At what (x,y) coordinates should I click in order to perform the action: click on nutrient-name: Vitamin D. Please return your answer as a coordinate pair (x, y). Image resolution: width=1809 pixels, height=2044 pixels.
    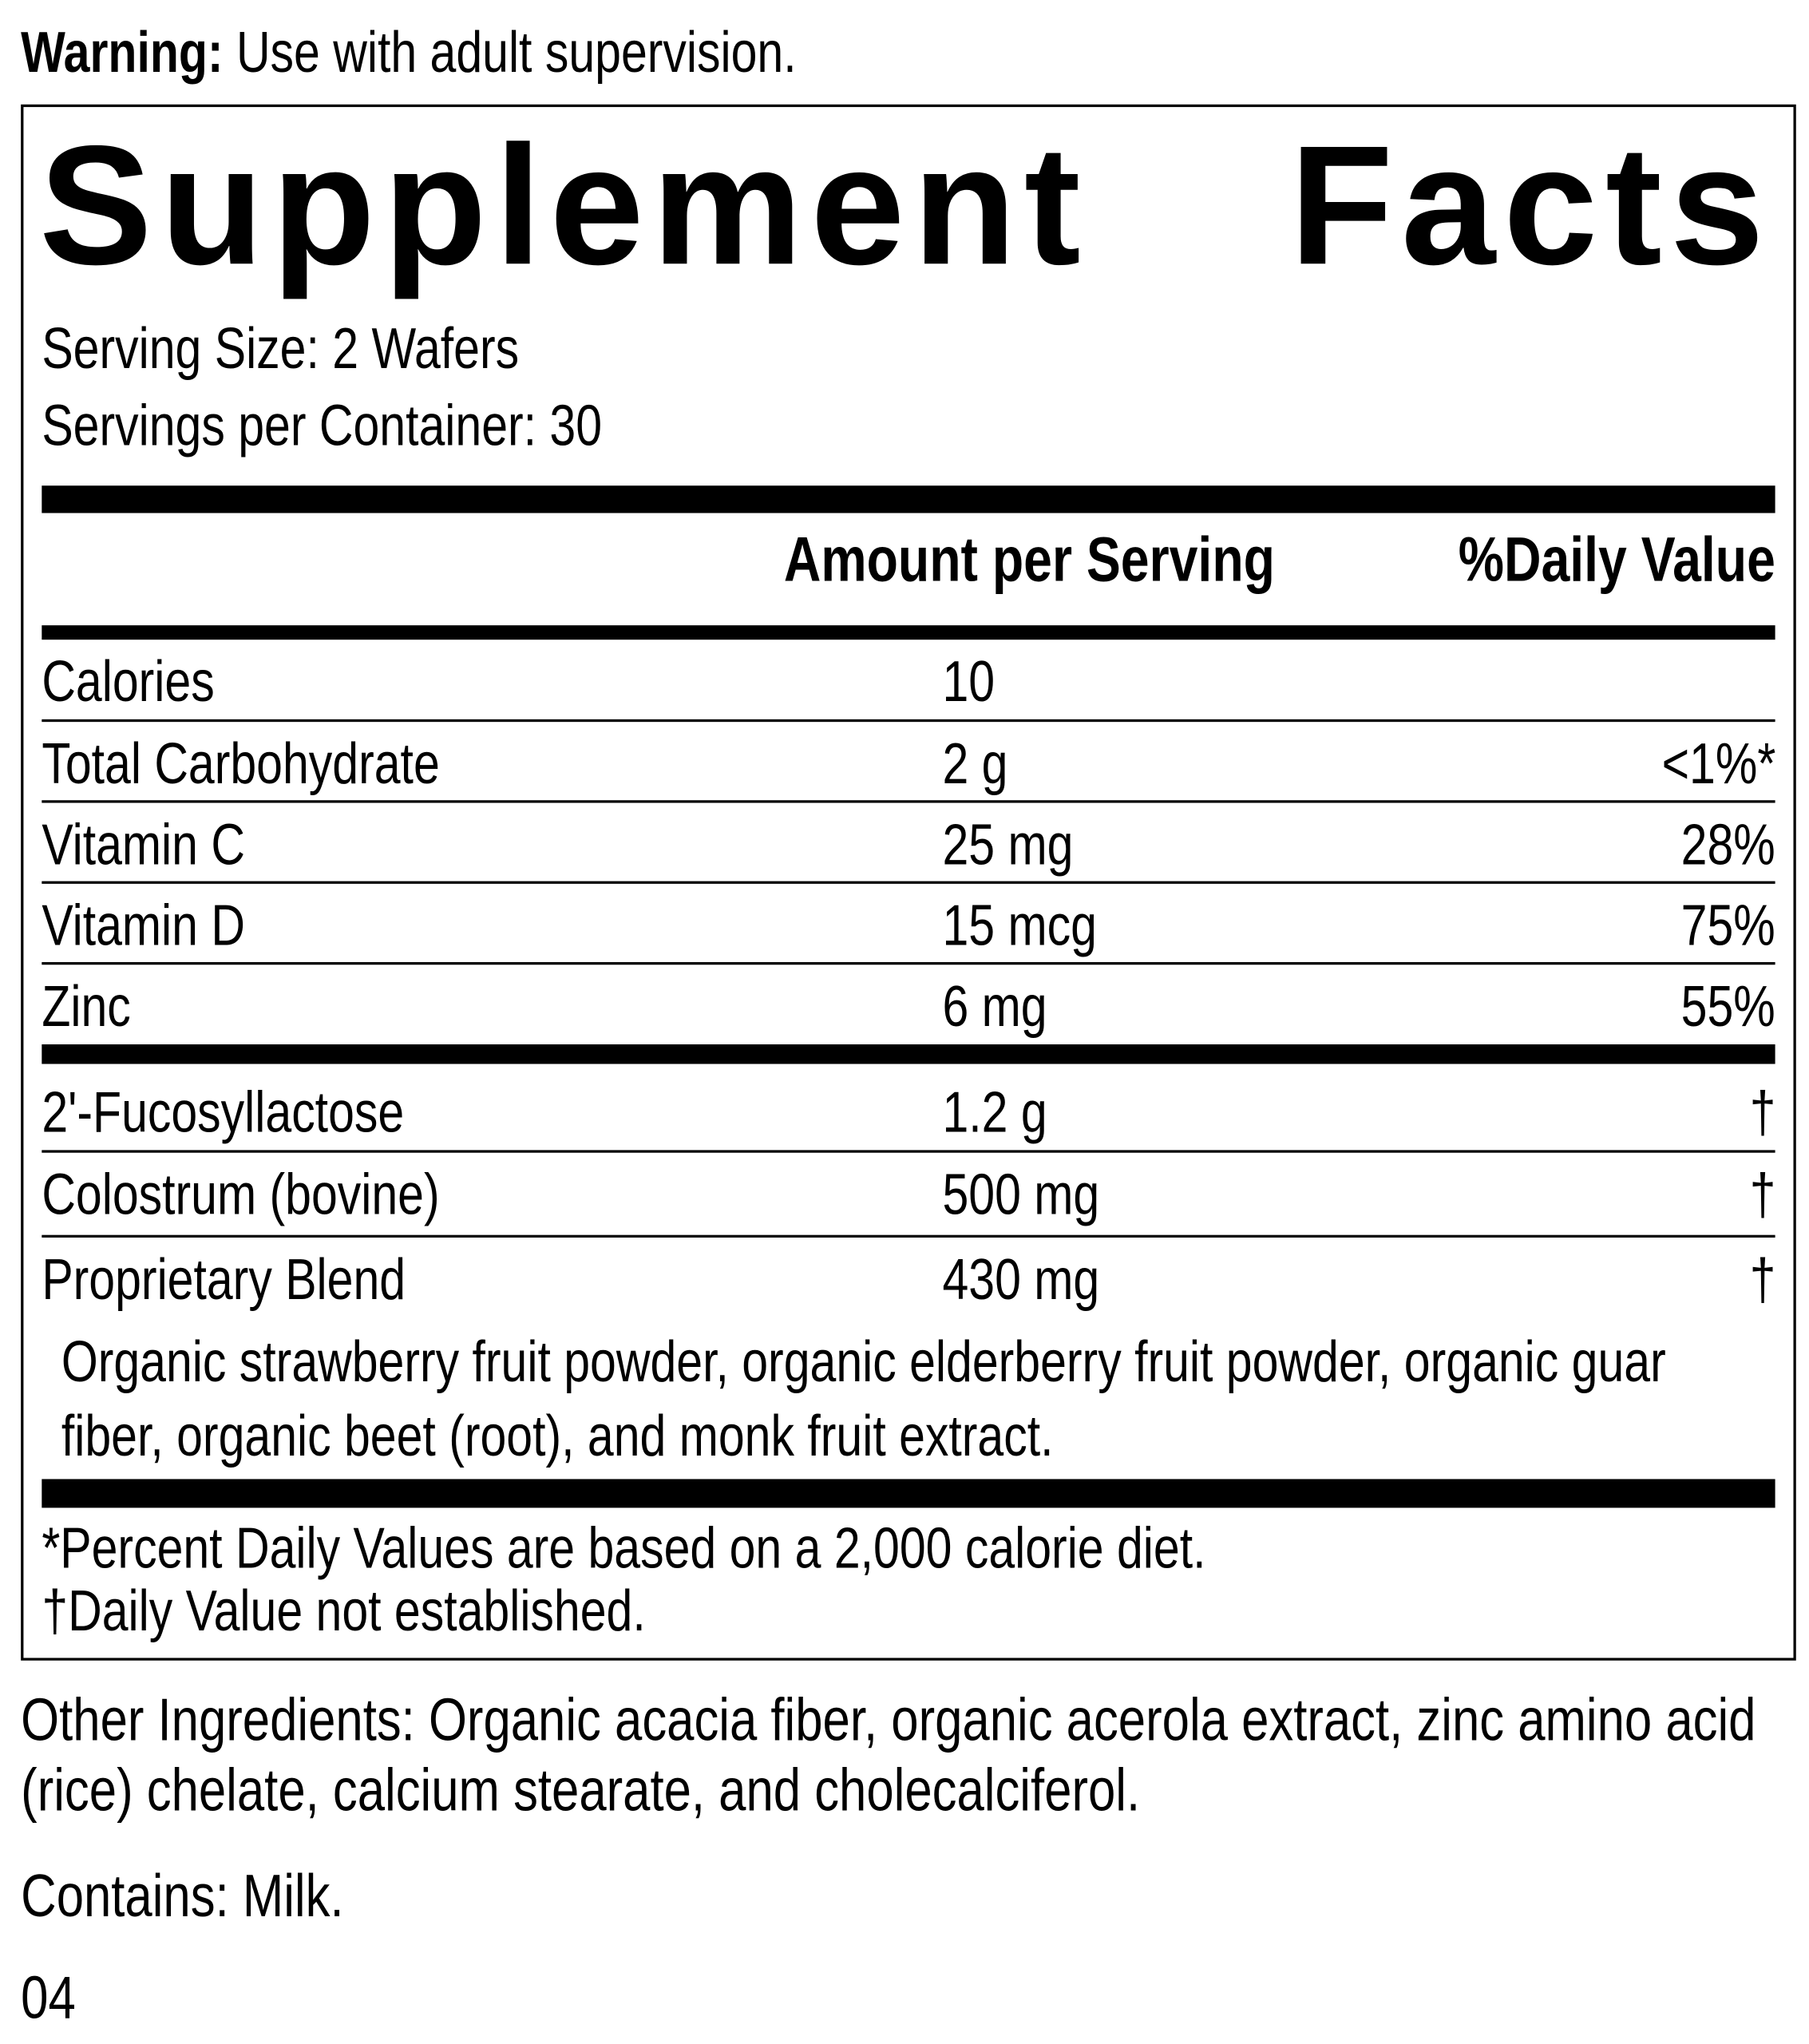
    Looking at the image, I should click on (144, 926).